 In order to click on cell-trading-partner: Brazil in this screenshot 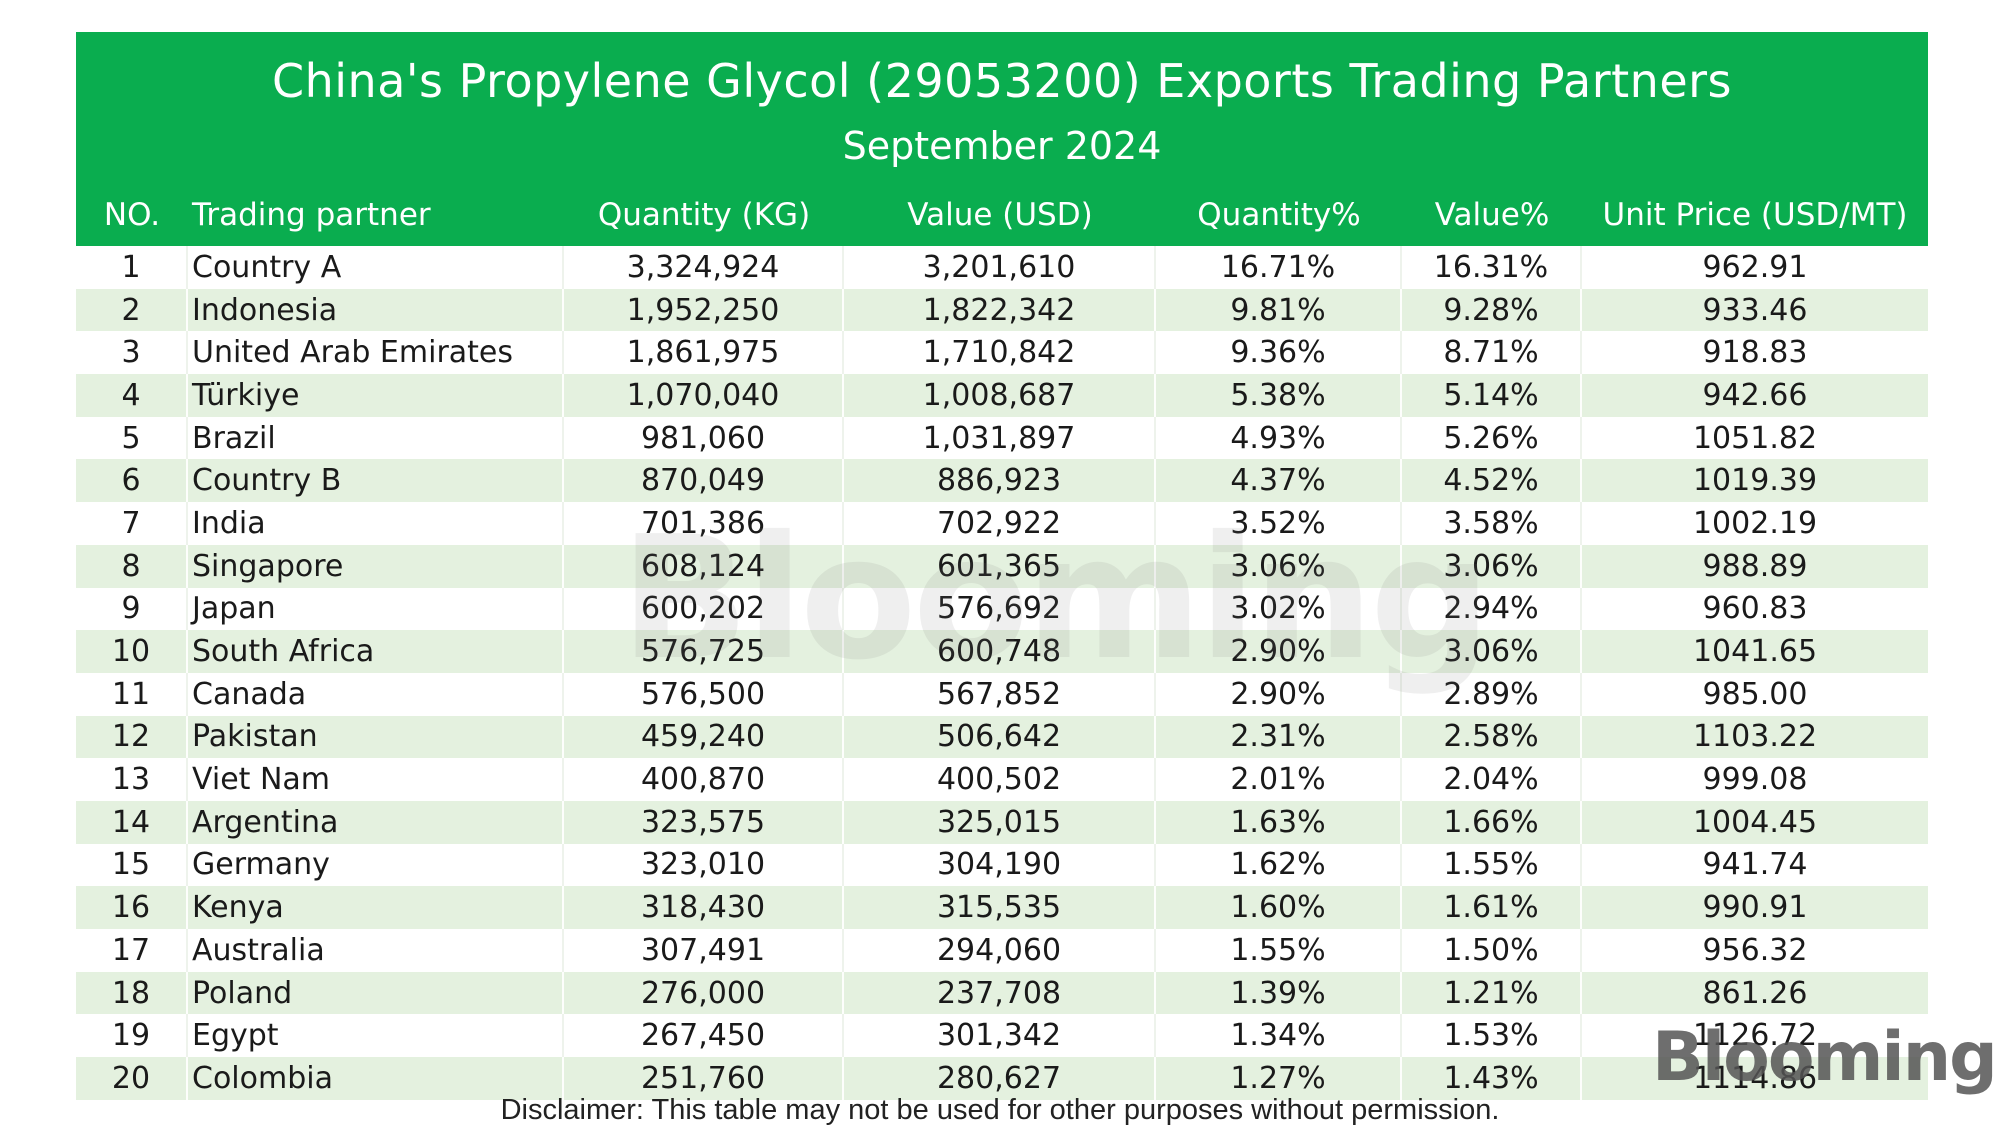, I will do `click(376, 438)`.